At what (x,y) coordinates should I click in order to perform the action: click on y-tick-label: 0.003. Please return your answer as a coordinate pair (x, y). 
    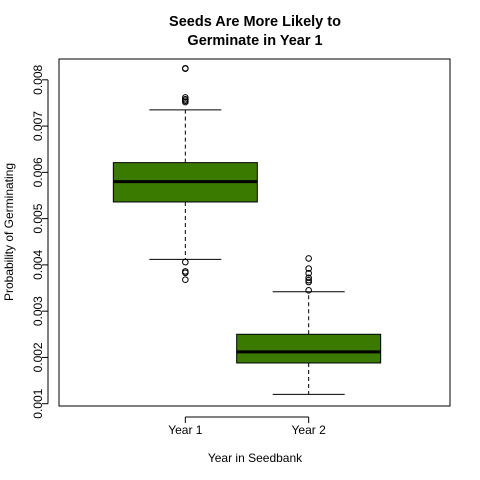
    Looking at the image, I should click on (38, 311).